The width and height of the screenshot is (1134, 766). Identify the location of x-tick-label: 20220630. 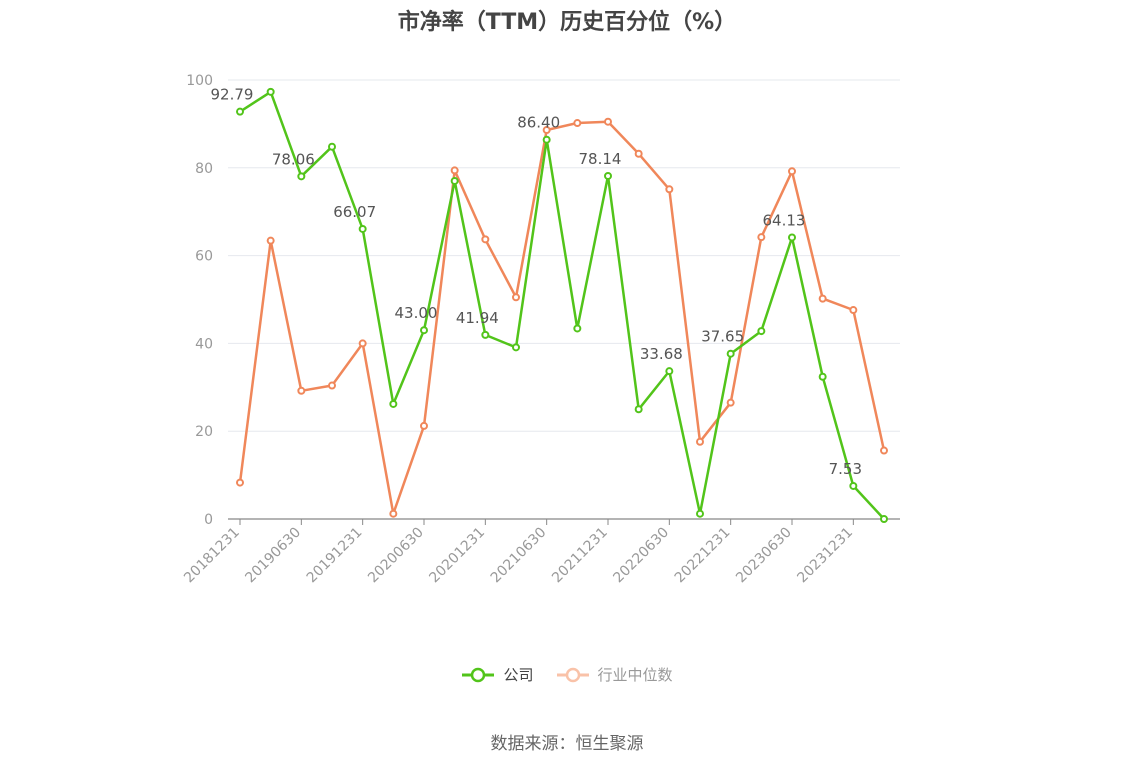
(641, 556).